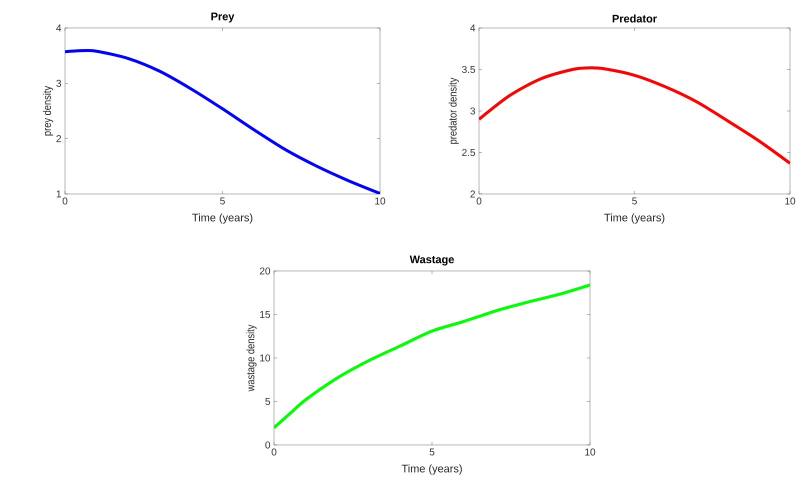 The image size is (801, 494). I want to click on y-tick-label: 5, so click(267, 401).